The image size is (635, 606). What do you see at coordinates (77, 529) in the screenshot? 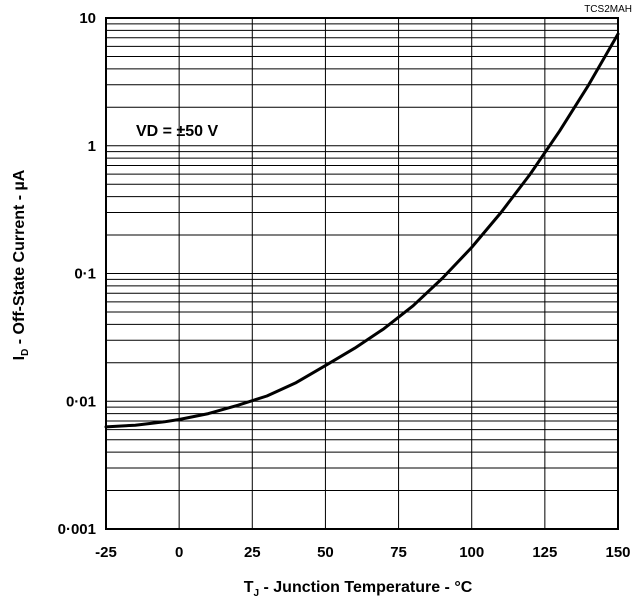
I see `y-tick-label: 0·001` at bounding box center [77, 529].